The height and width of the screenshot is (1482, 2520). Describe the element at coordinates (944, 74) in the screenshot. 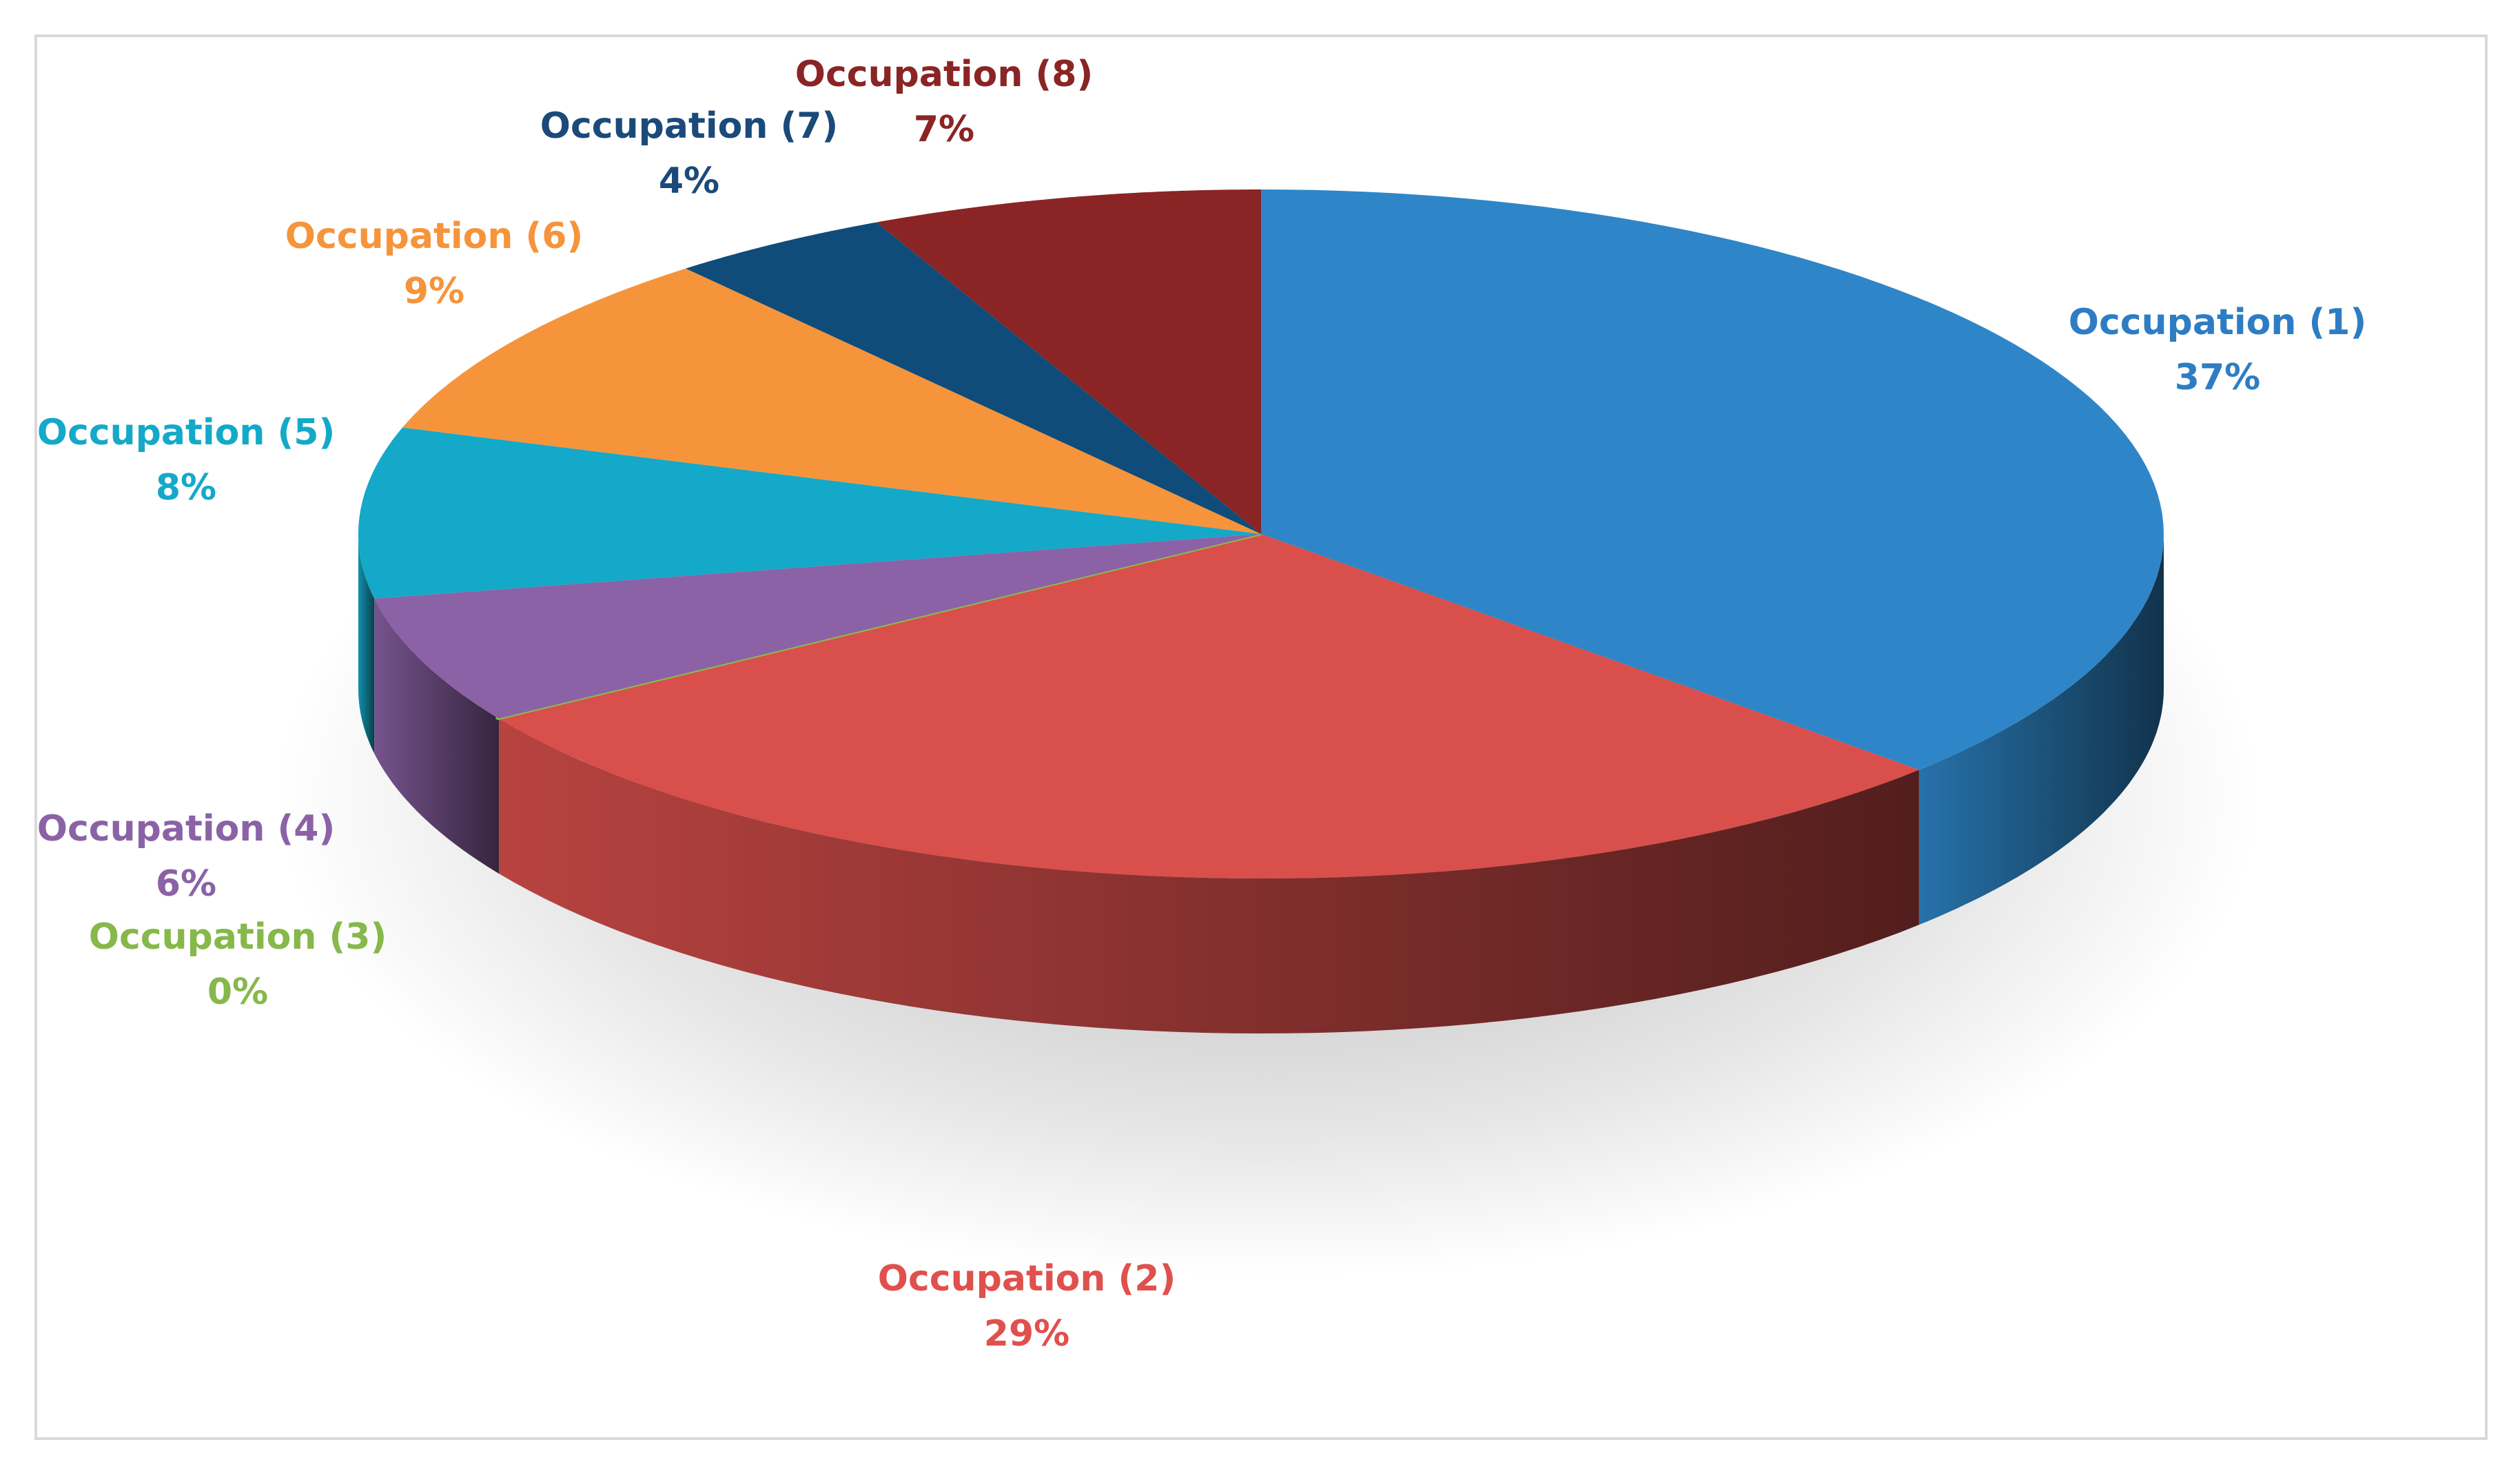

I see `slice-label-8: Occupation (8)` at that location.